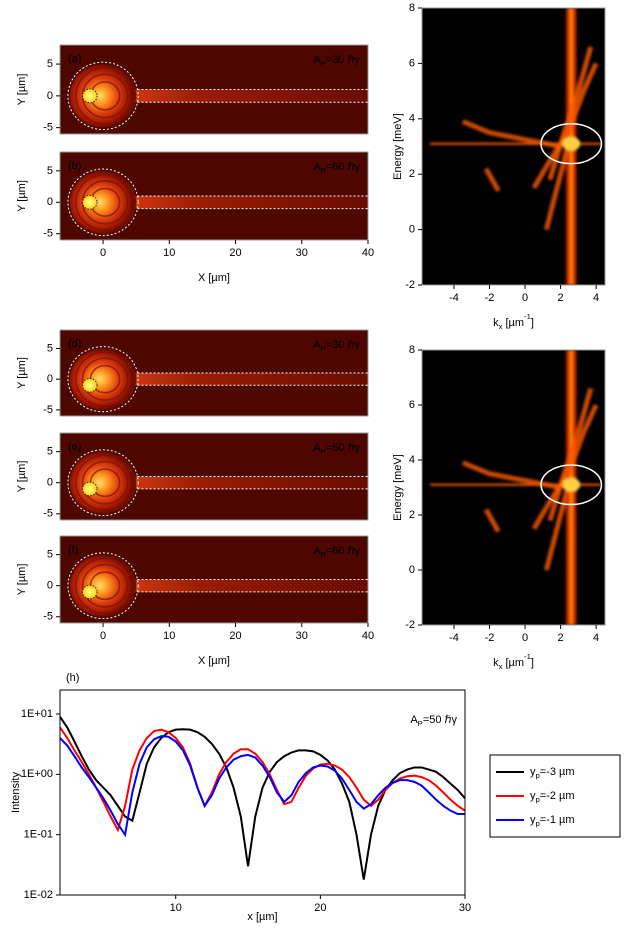  Describe the element at coordinates (74, 59) in the screenshot. I see `panel-label: (a)` at that location.